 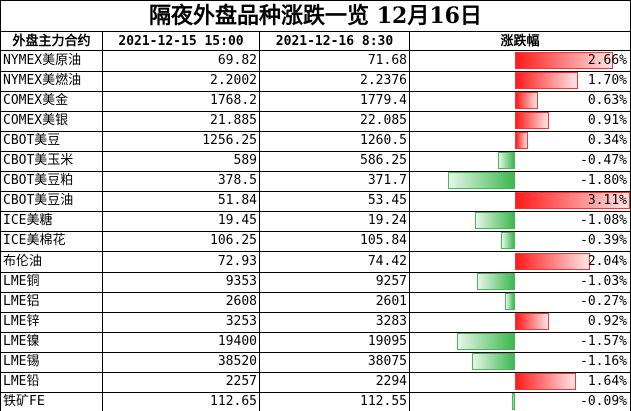 I want to click on change-cell: -1.57%, so click(x=520, y=342).